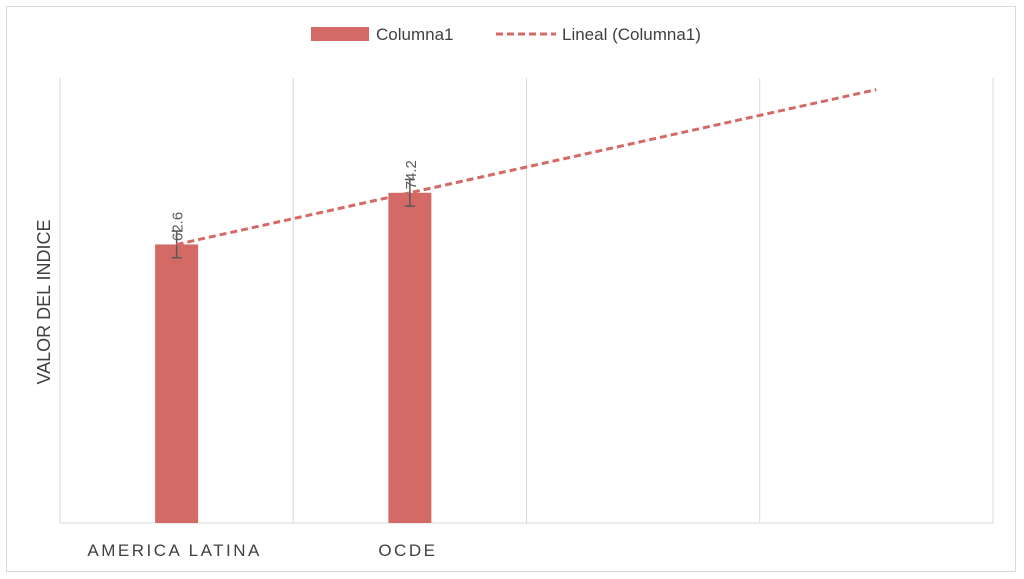 Image resolution: width=1024 pixels, height=579 pixels. Describe the element at coordinates (178, 226) in the screenshot. I see `data-label-1: 62.6` at that location.